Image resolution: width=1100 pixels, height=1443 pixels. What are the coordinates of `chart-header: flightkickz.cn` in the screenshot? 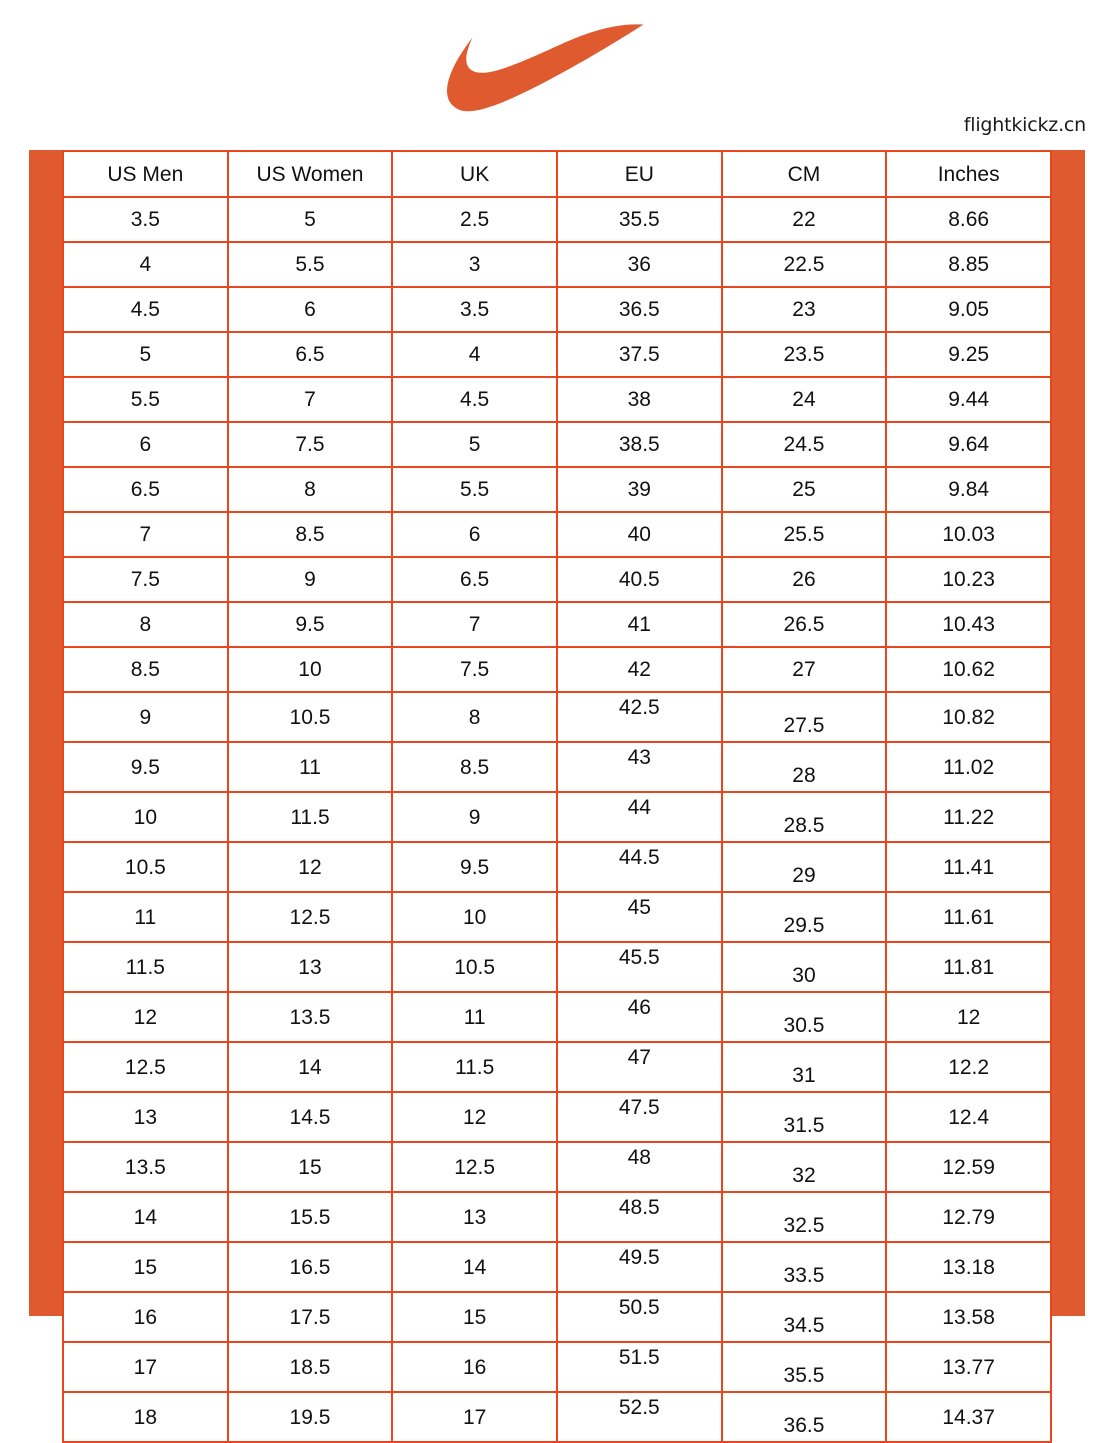 It's located at (550, 75).